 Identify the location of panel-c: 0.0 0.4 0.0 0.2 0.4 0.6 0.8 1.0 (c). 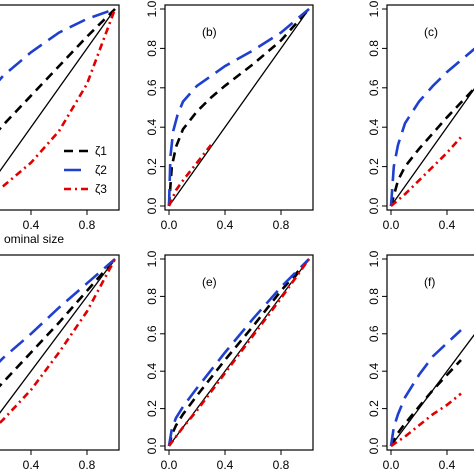
(420, 116).